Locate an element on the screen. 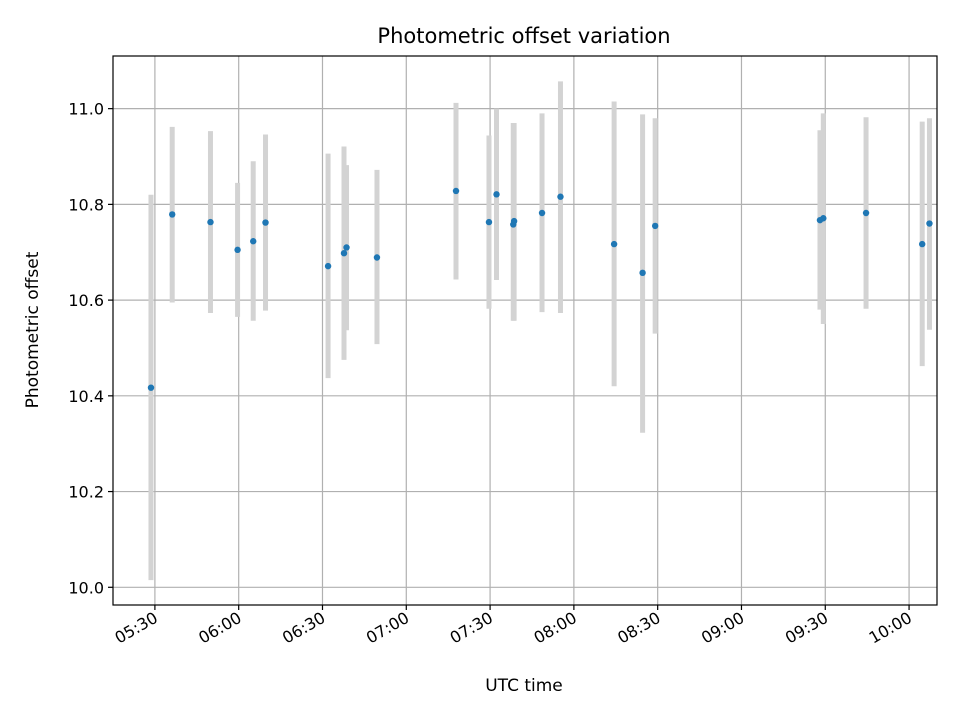 This screenshot has width=960, height=720. x-tick-label: 06:30 is located at coordinates (303, 628).